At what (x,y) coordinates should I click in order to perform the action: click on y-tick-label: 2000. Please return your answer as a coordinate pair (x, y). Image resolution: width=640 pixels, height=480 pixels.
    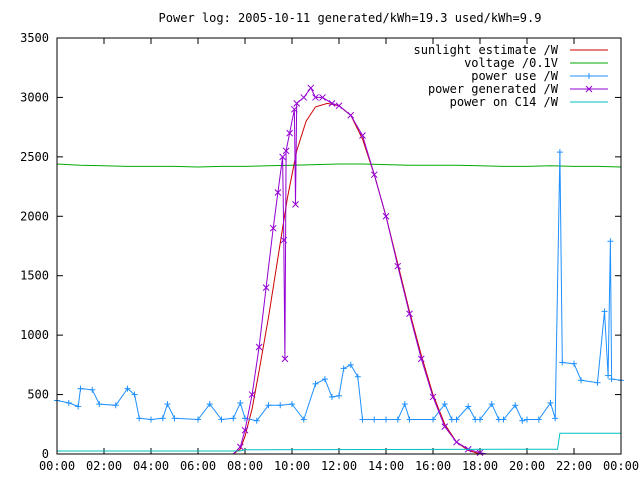
    Looking at the image, I should click on (34, 216).